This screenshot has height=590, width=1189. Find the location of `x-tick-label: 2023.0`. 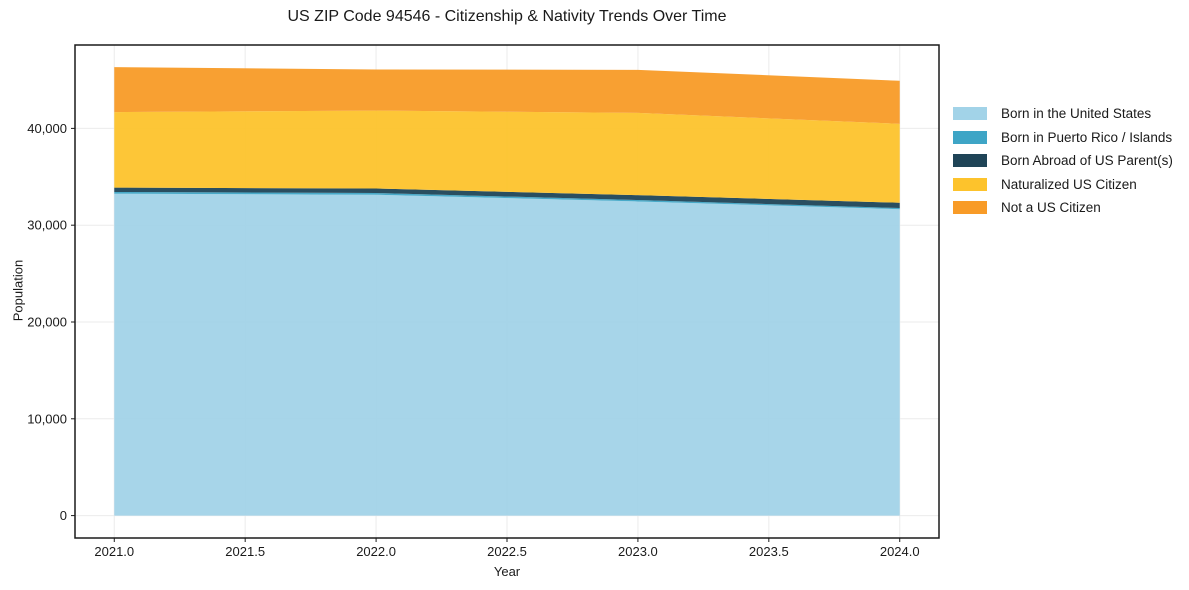

x-tick-label: 2023.0 is located at coordinates (638, 551).